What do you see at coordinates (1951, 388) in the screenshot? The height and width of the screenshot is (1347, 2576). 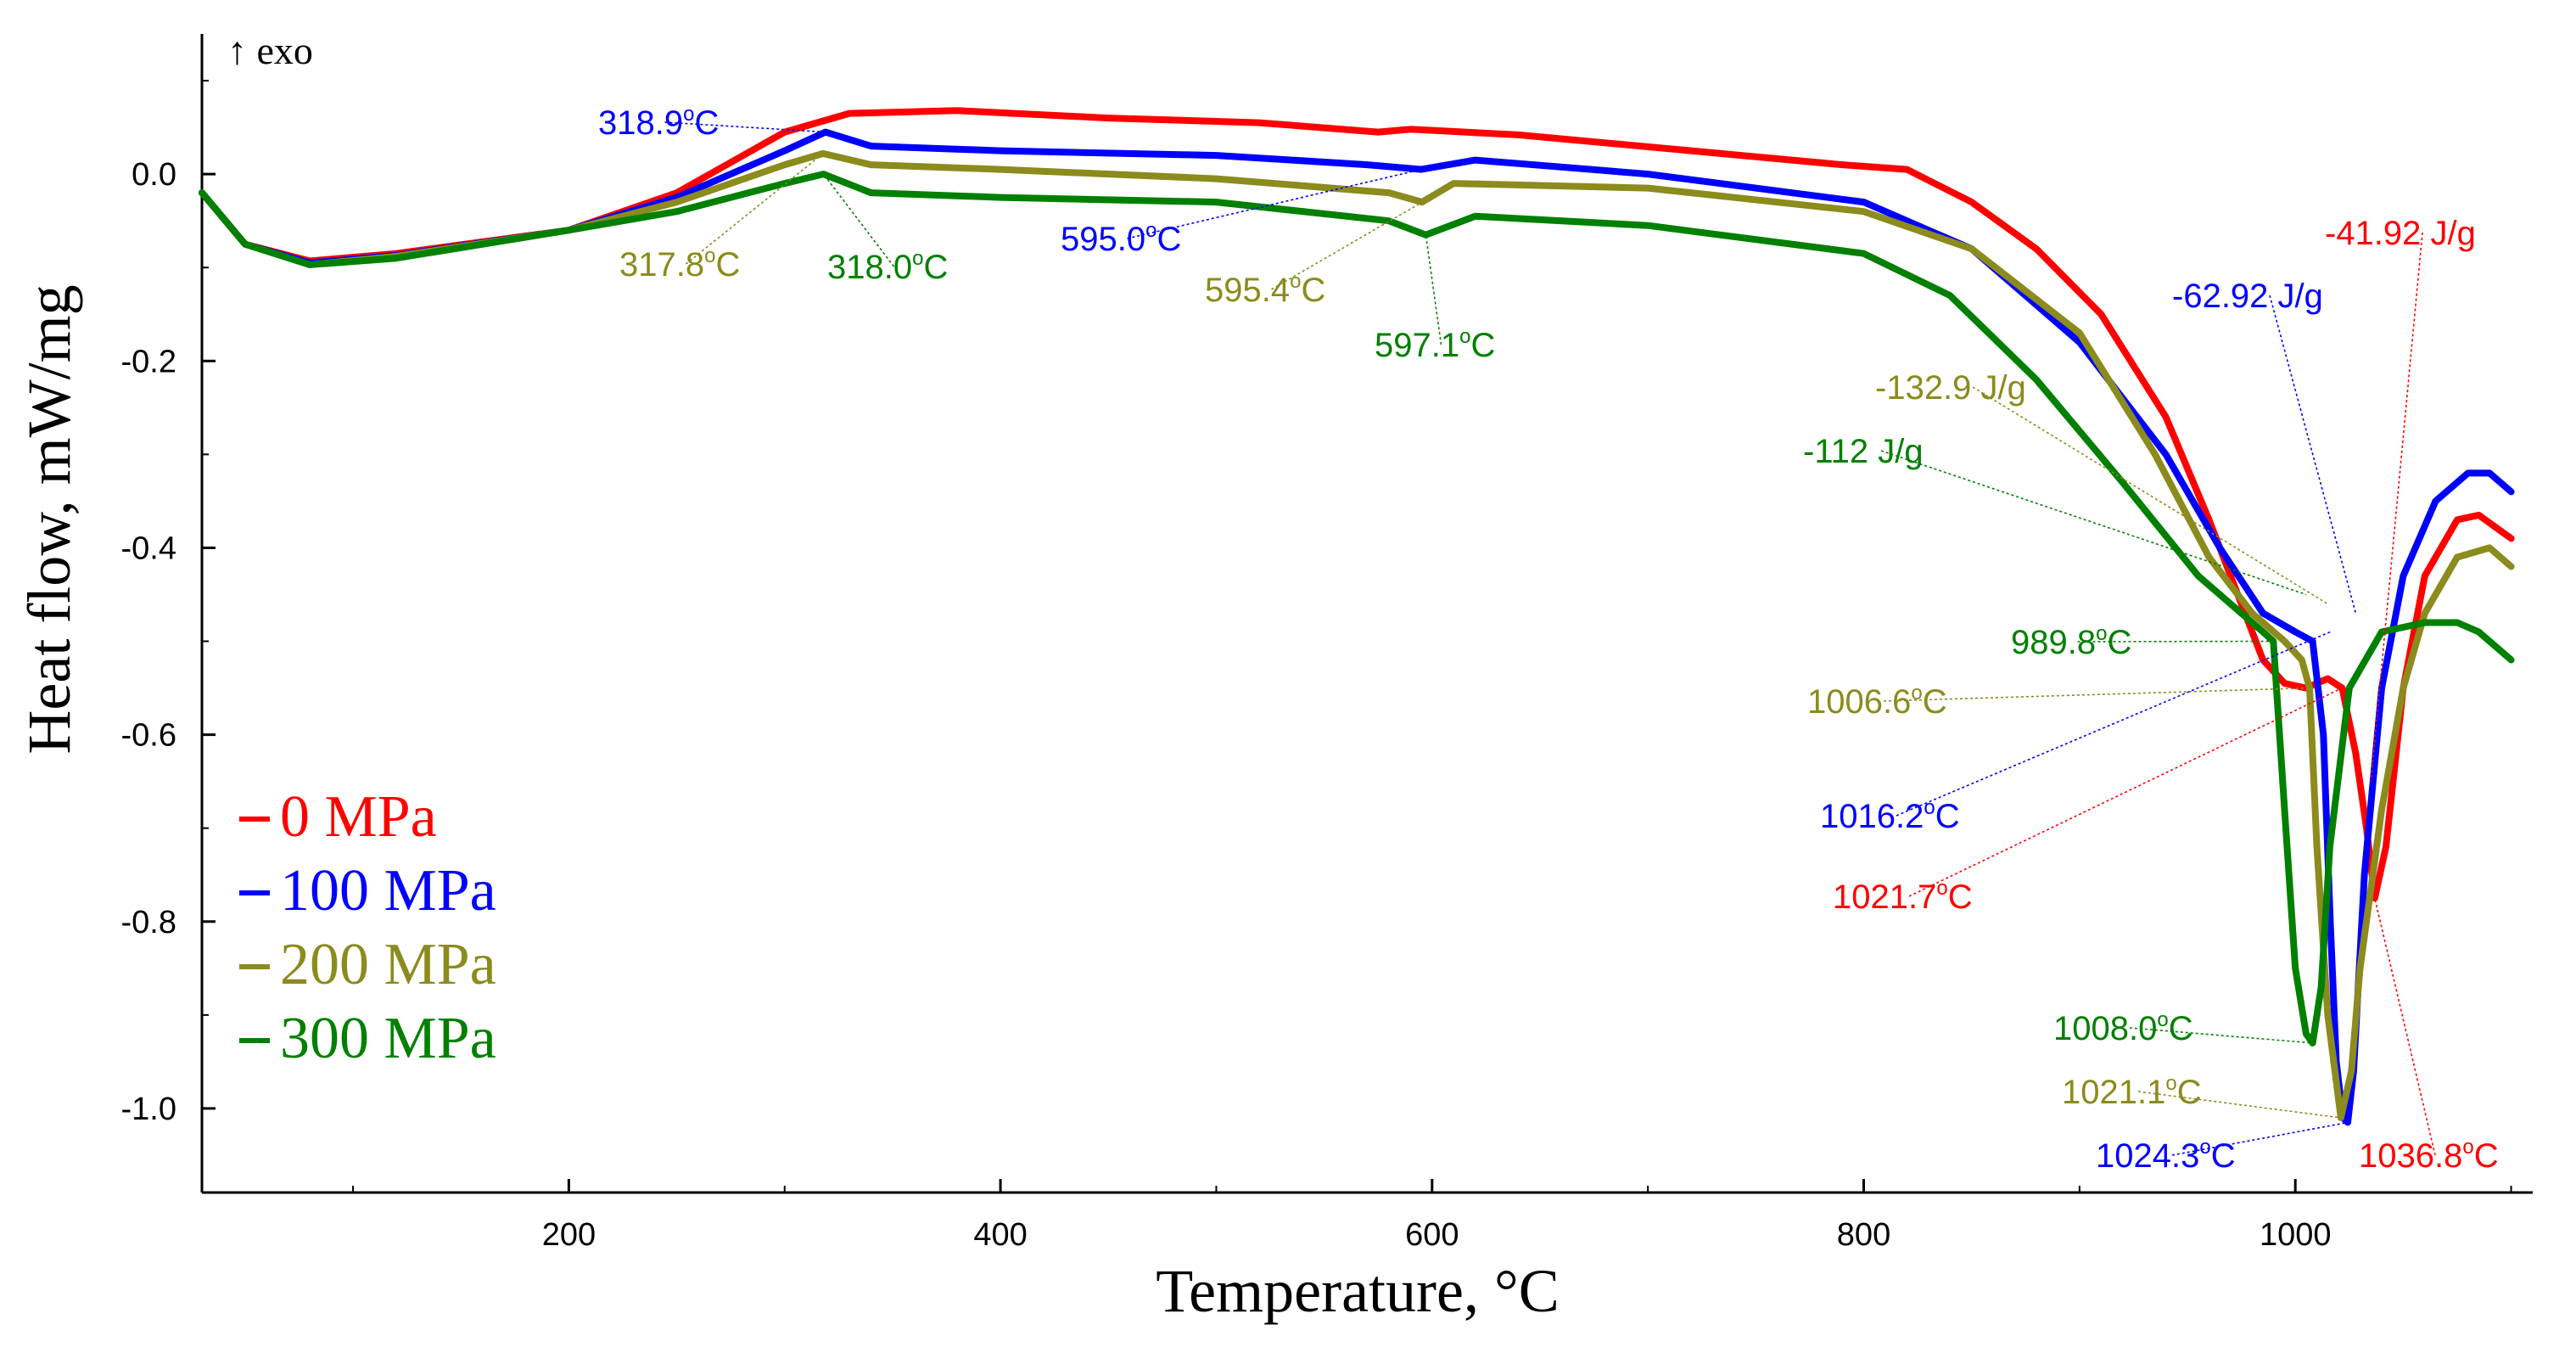 I see `annotation-enthalpy-200: -132.9 J/g` at bounding box center [1951, 388].